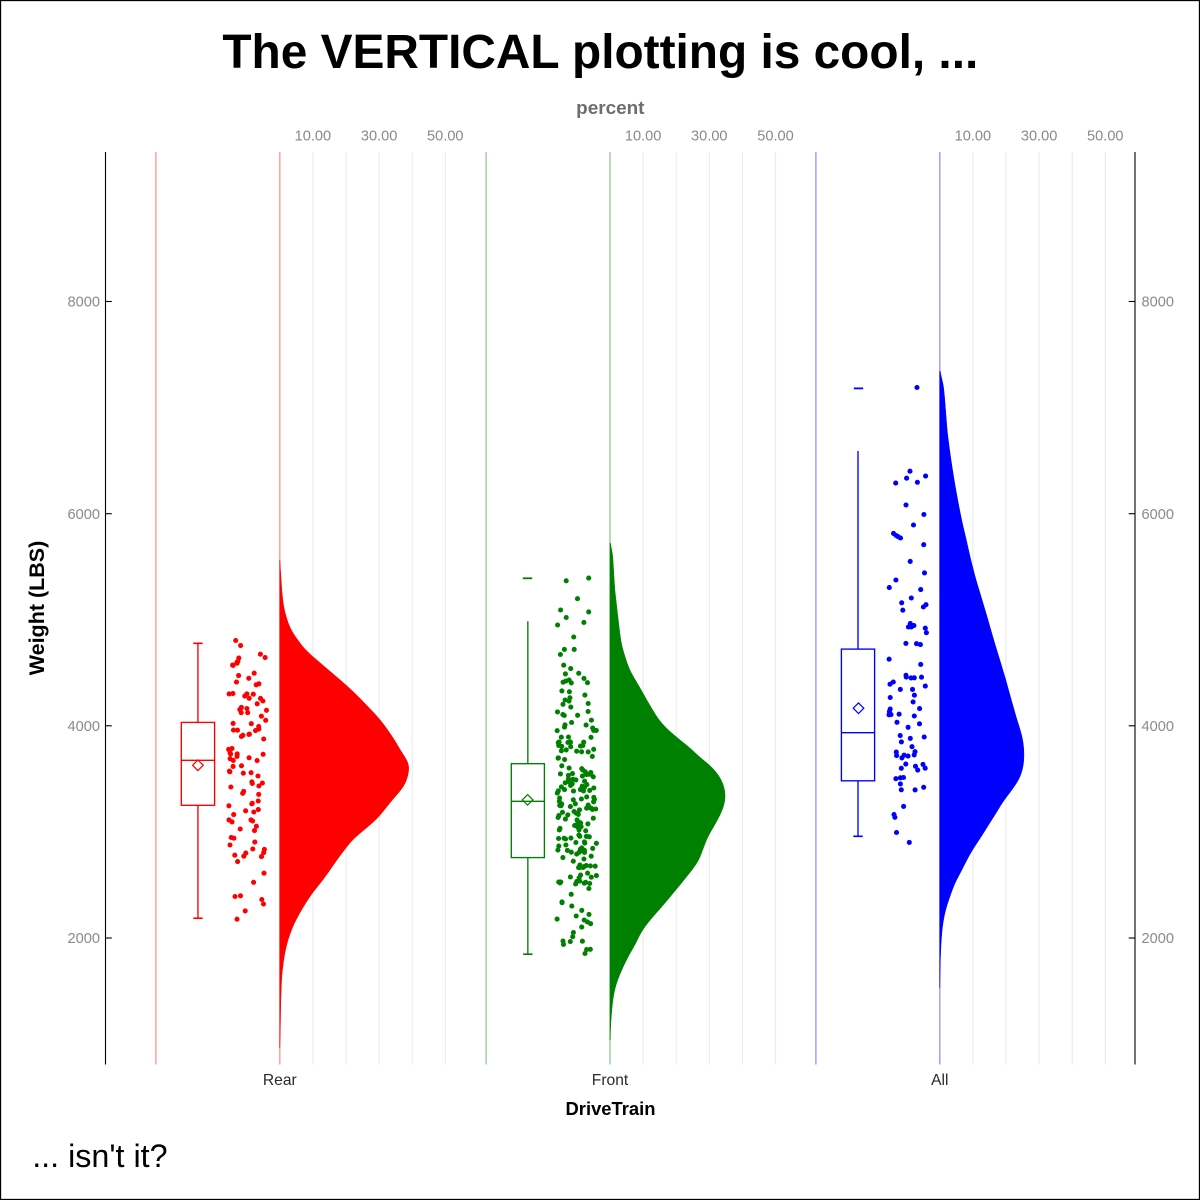 This screenshot has height=1200, width=1200. What do you see at coordinates (610, 108) in the screenshot?
I see `svg-text: percent` at bounding box center [610, 108].